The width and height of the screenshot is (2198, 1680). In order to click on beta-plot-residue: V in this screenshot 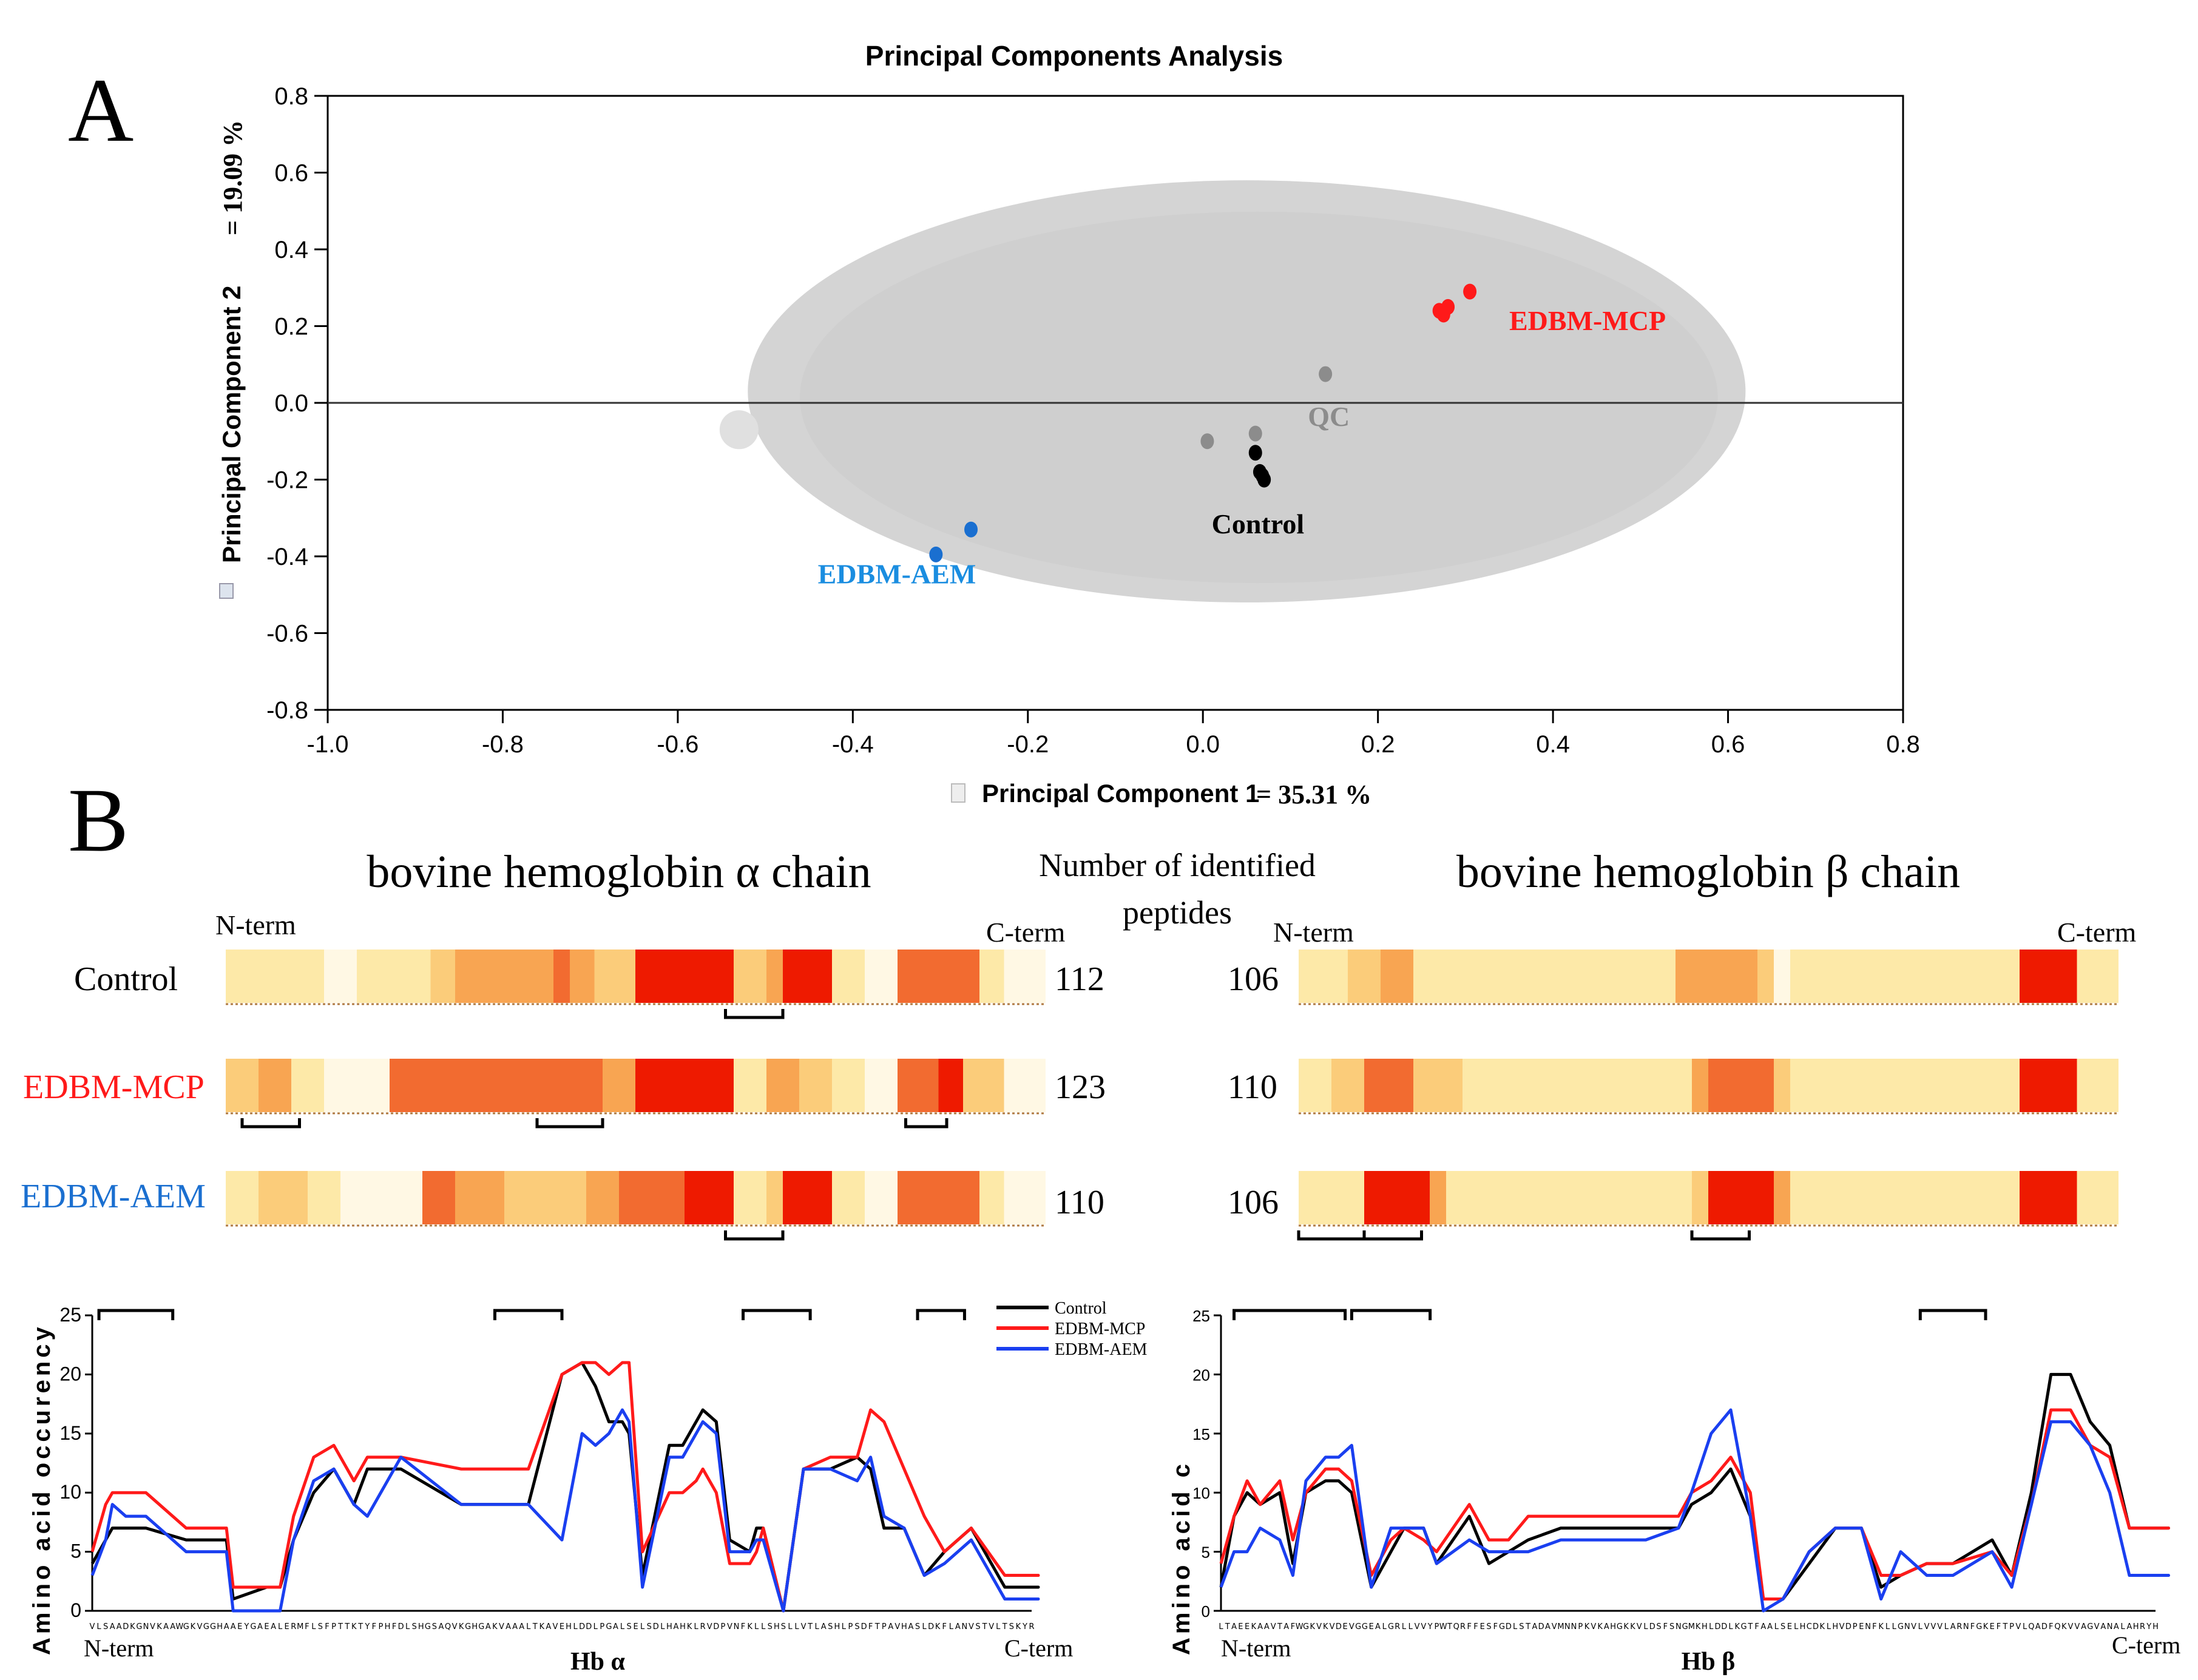, I will do `click(1639, 1626)`.